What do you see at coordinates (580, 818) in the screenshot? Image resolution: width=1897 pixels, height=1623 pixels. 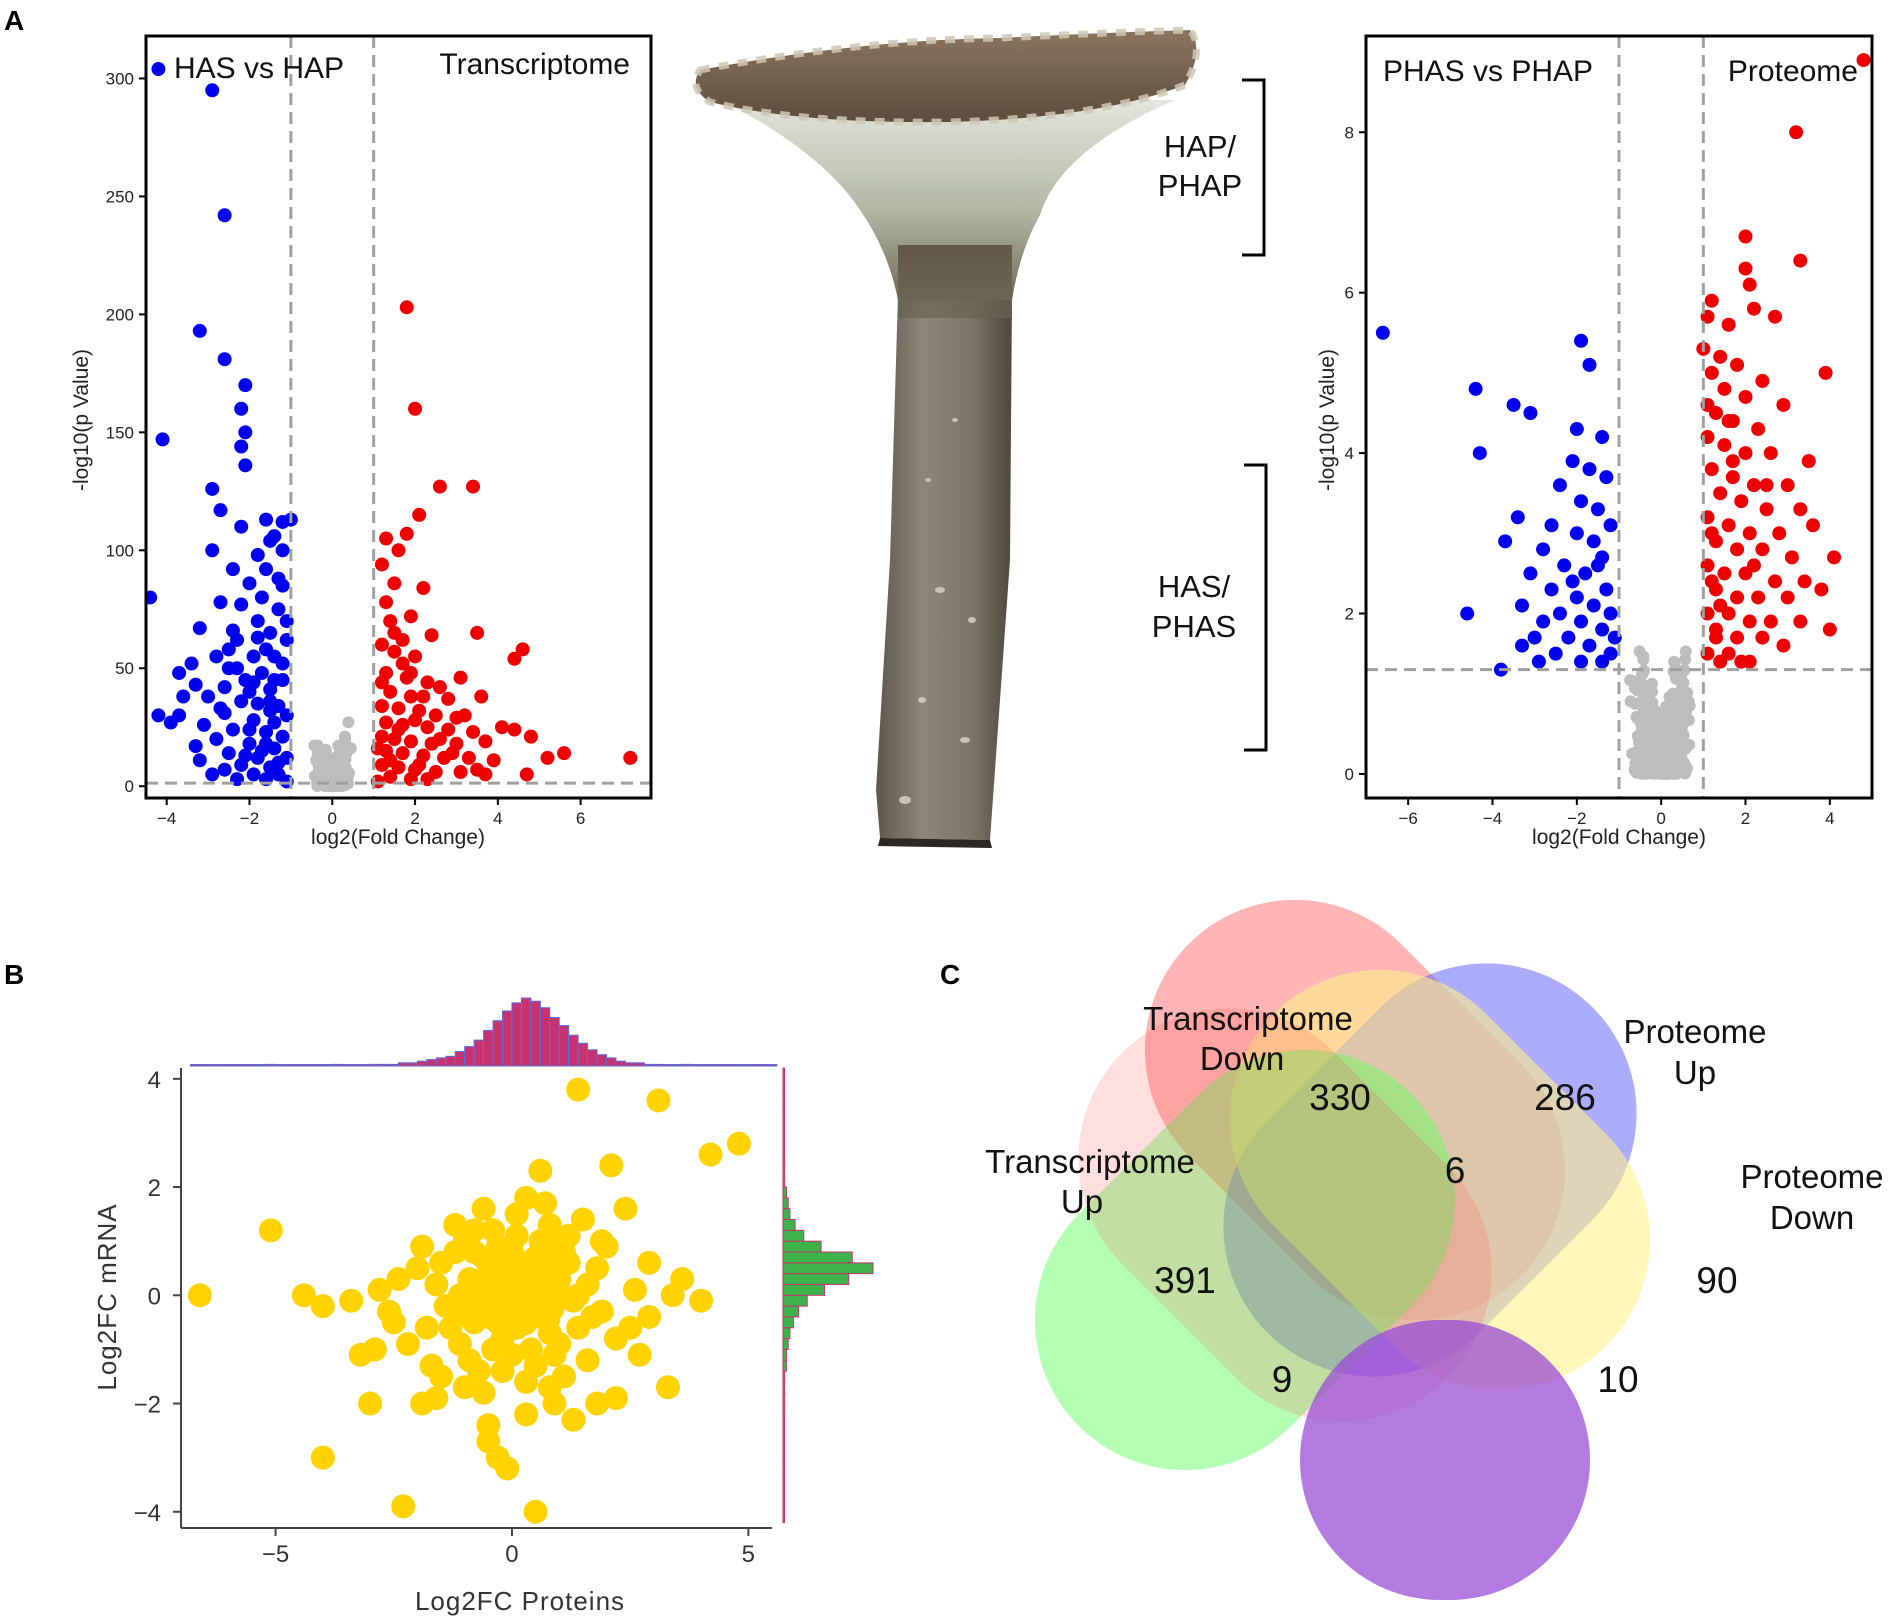 I see `x-tick-label: 6` at bounding box center [580, 818].